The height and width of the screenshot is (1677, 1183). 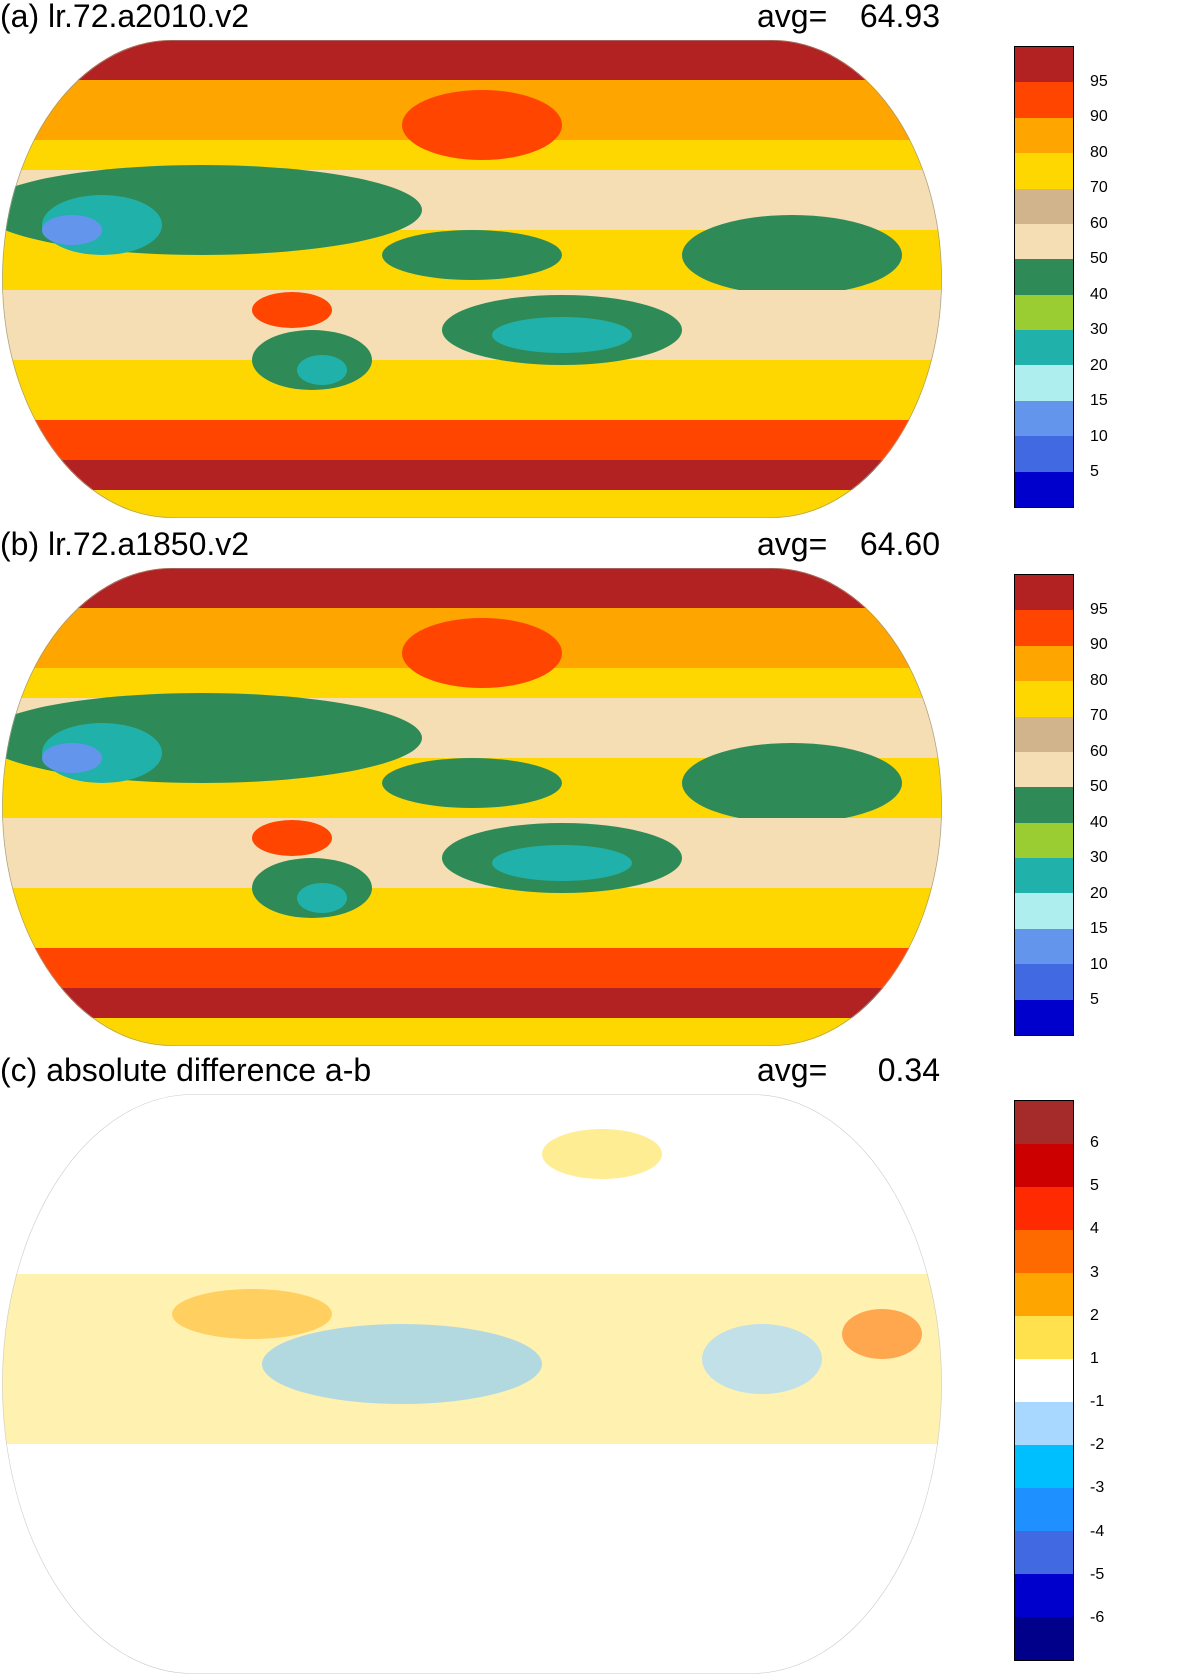 I want to click on panel-title: (a) lr.72.a2010.v2, so click(x=125, y=17).